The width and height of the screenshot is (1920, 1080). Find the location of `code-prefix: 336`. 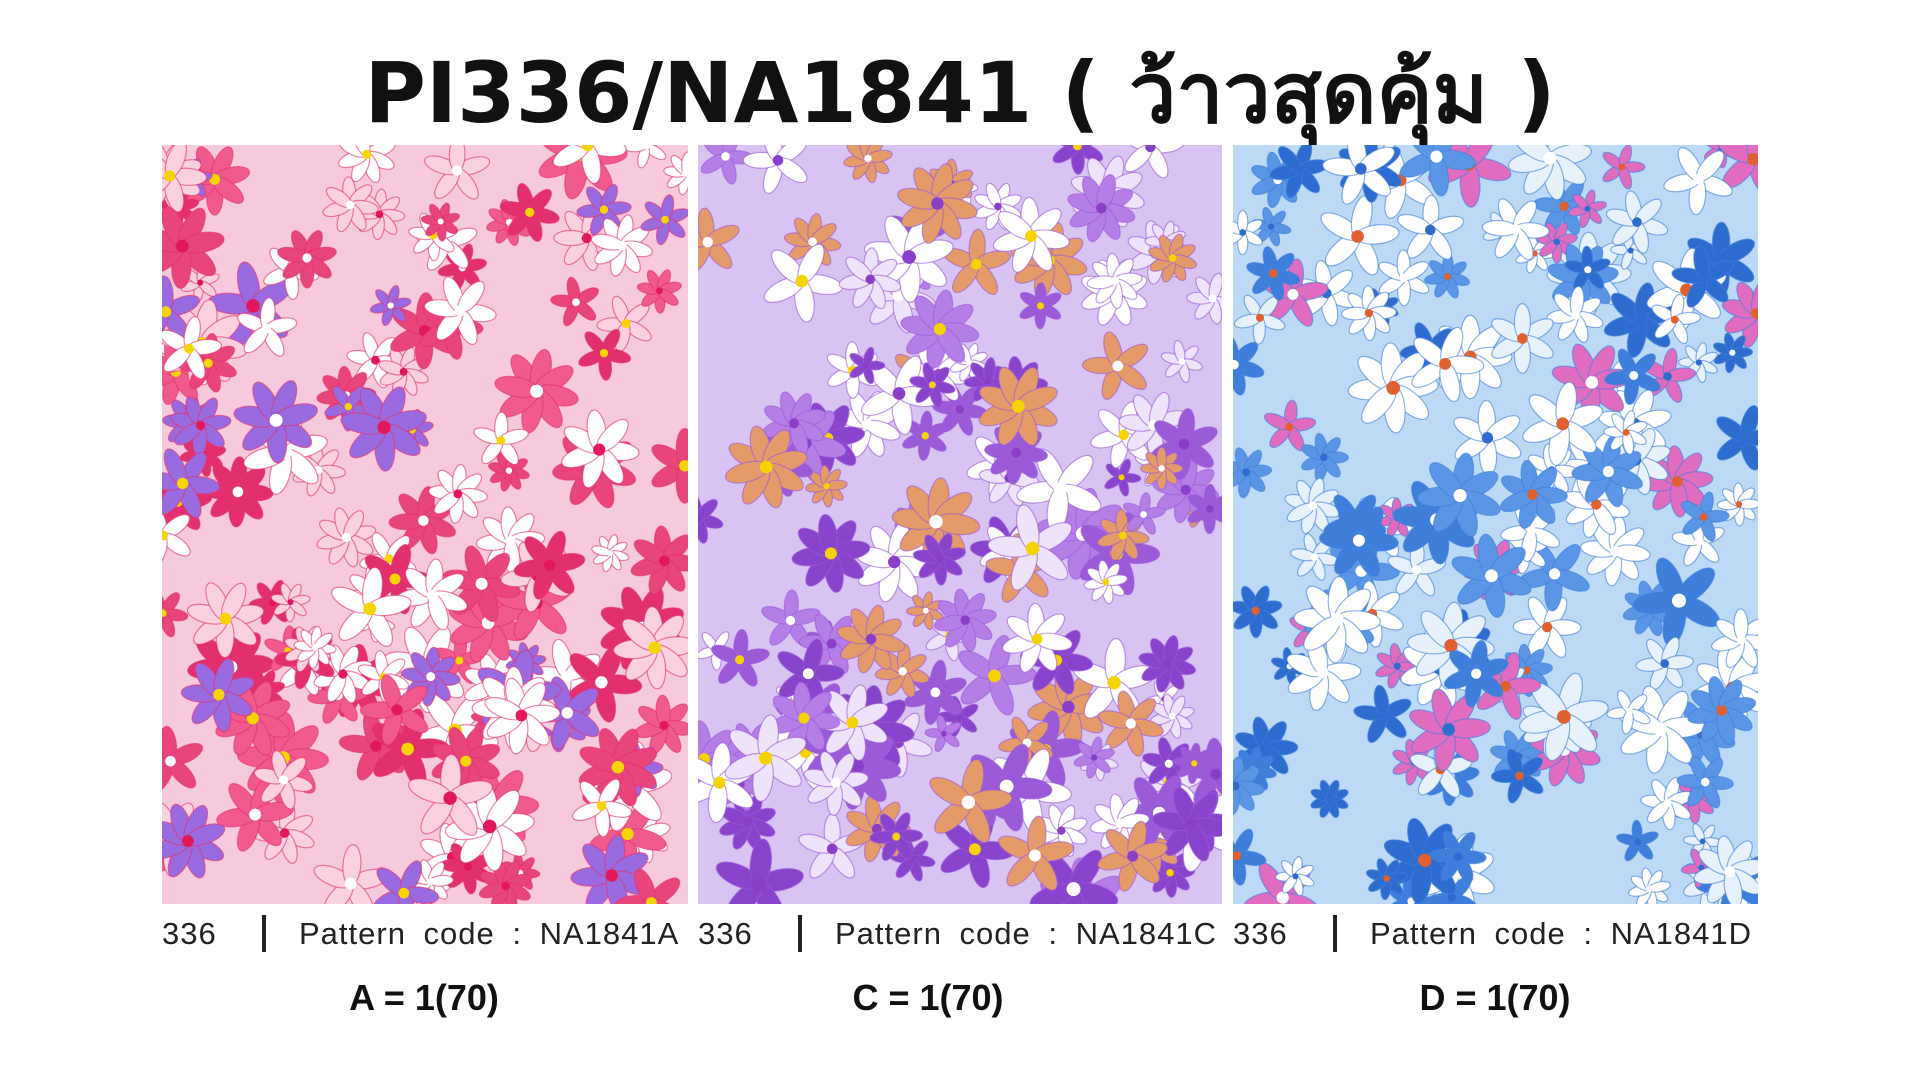

code-prefix: 336 is located at coordinates (725, 933).